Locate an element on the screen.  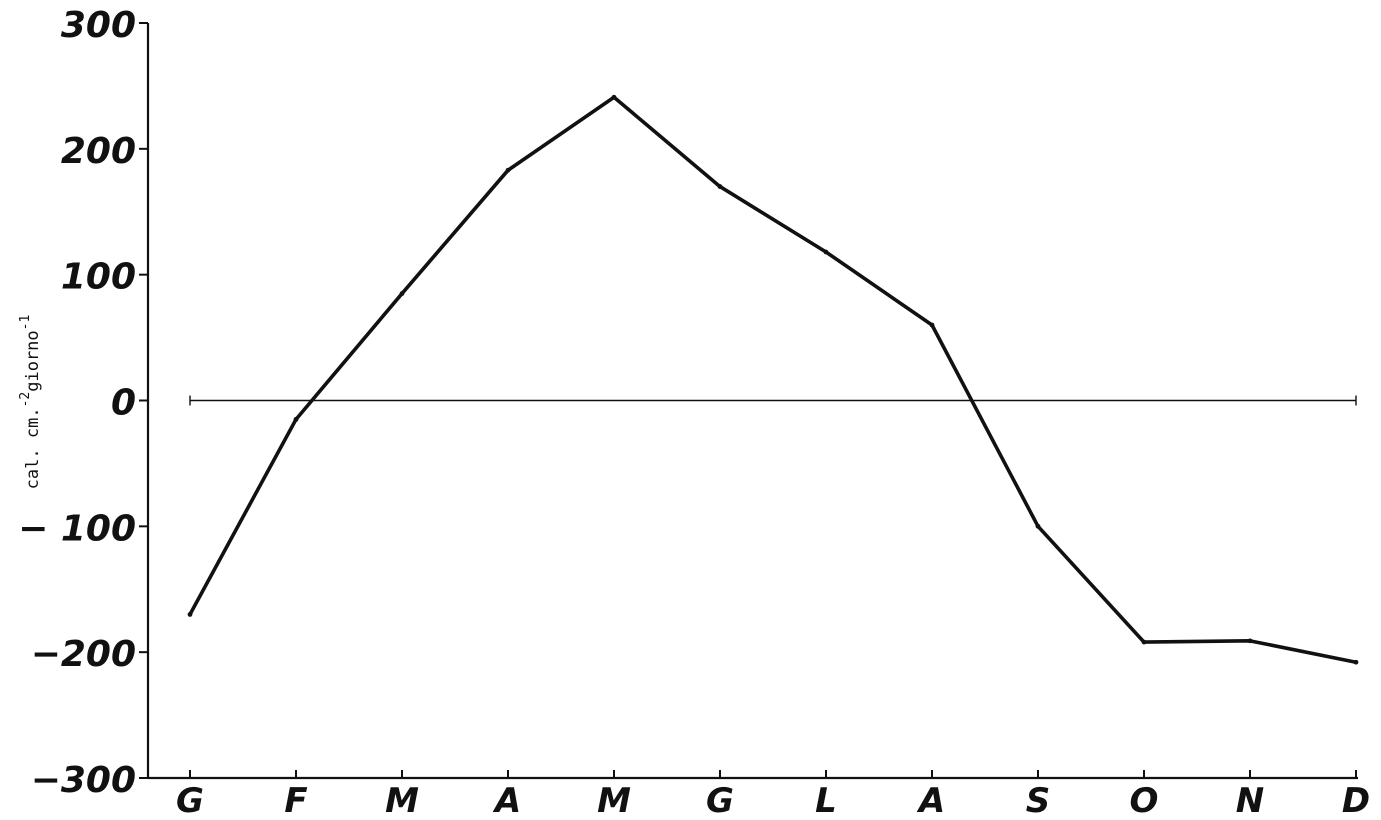
y-tick-label: 300 is located at coordinates (98, 25).